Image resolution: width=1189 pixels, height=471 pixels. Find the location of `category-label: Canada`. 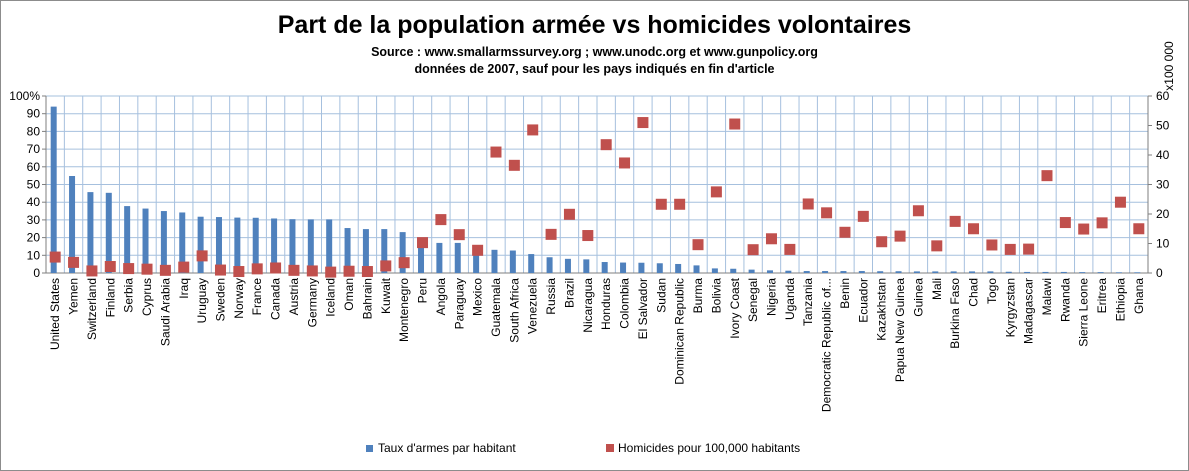

category-label: Canada is located at coordinates (276, 299).